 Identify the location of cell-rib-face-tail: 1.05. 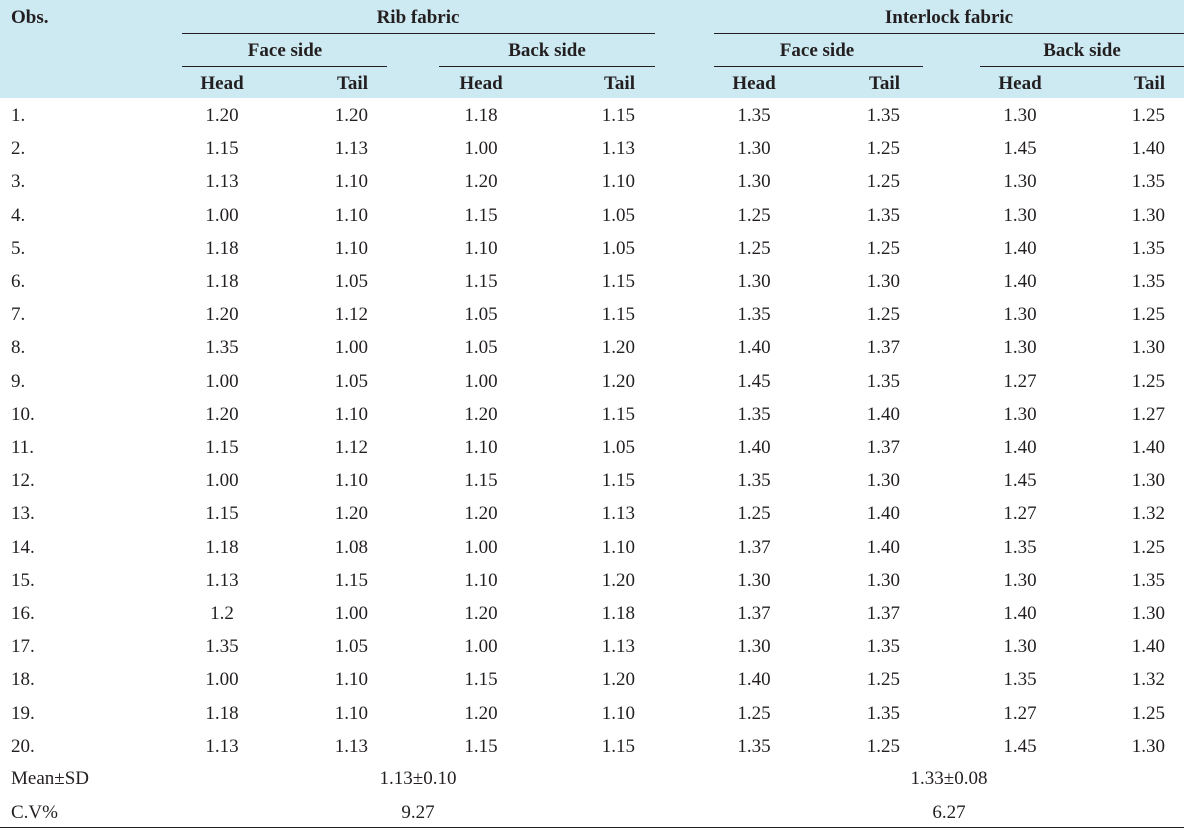
(351, 281).